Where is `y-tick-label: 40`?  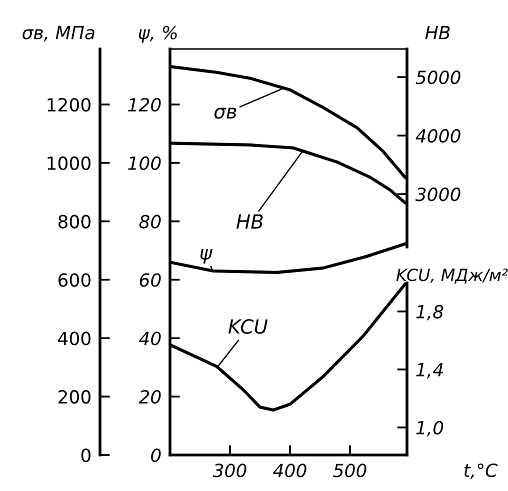 y-tick-label: 40 is located at coordinates (150, 339).